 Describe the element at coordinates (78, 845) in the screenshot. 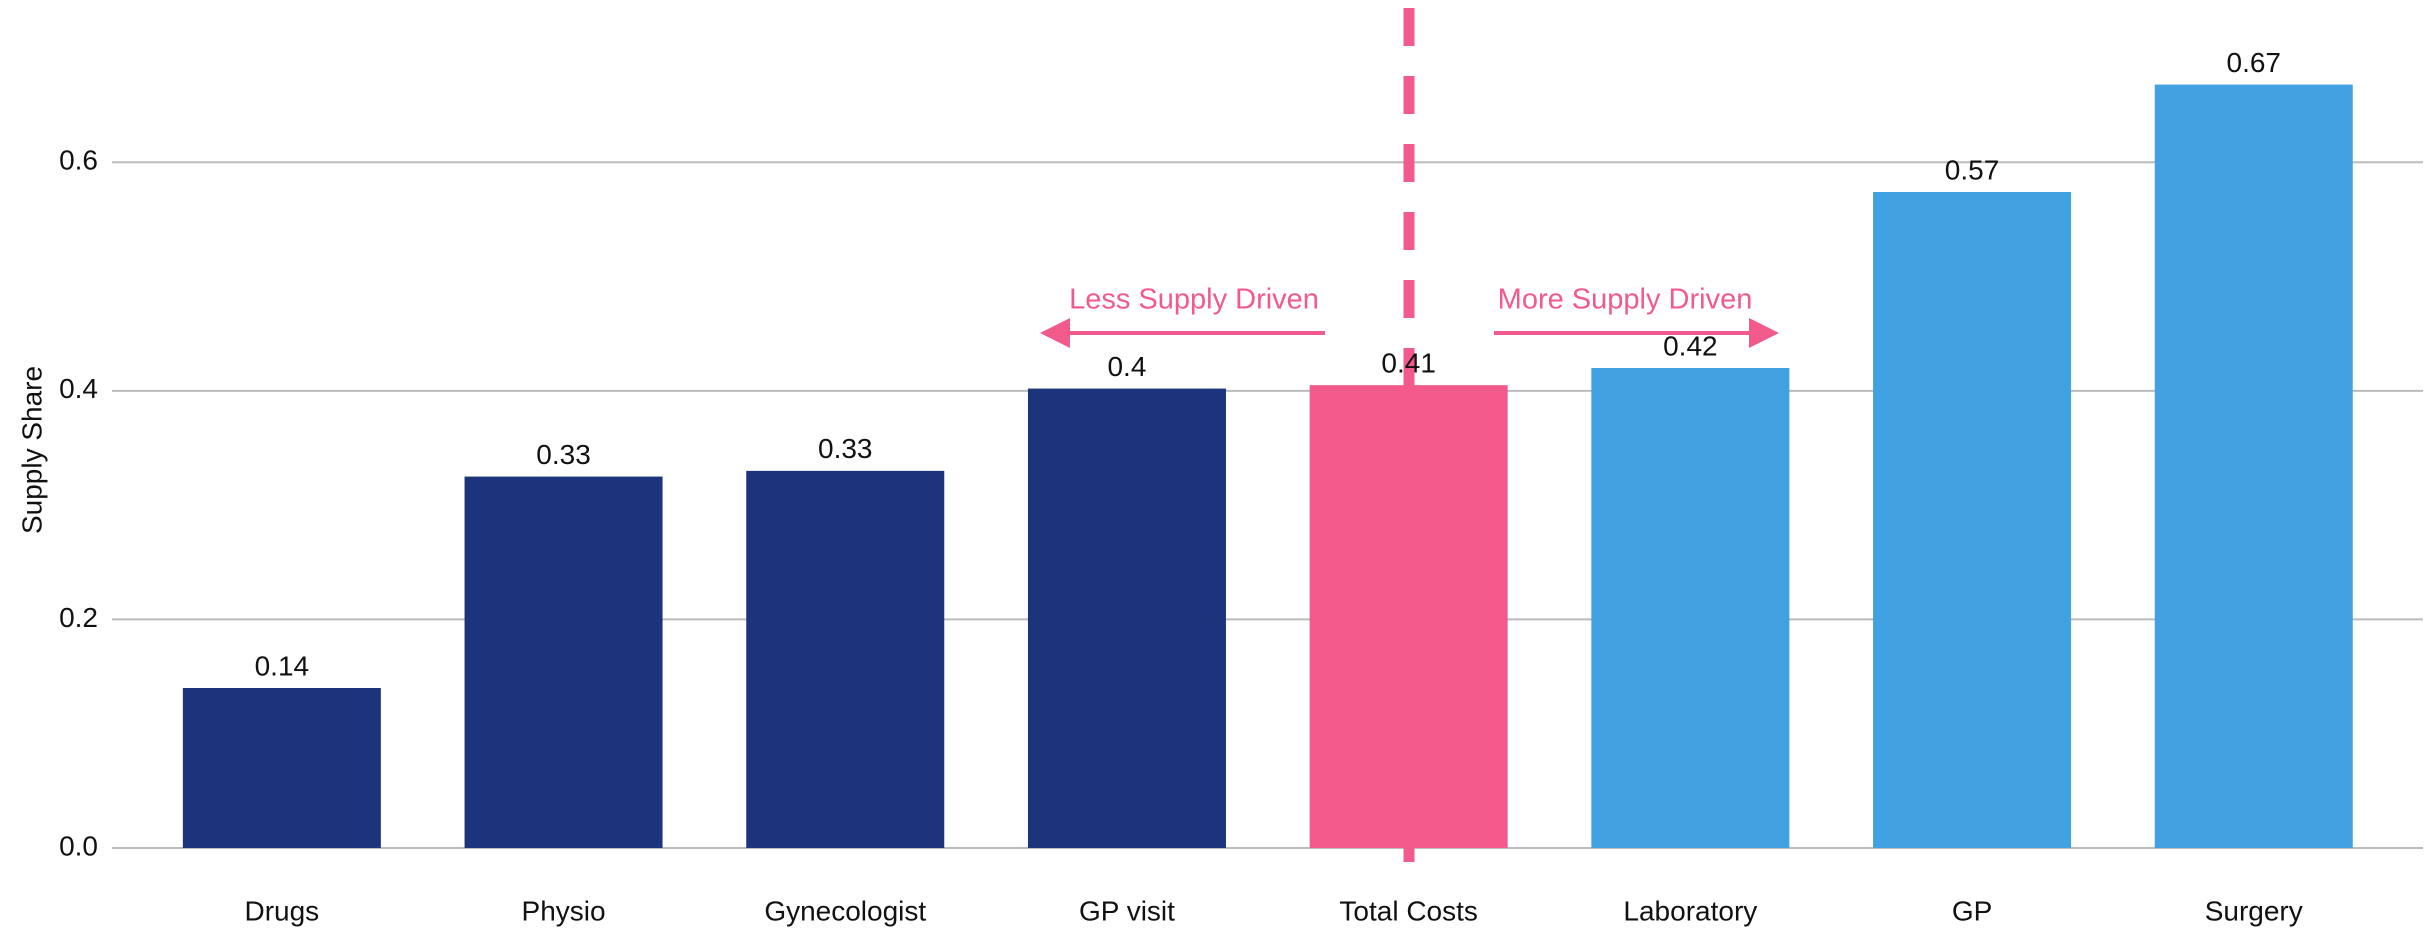

I see `y-tick-label: 0.0` at that location.